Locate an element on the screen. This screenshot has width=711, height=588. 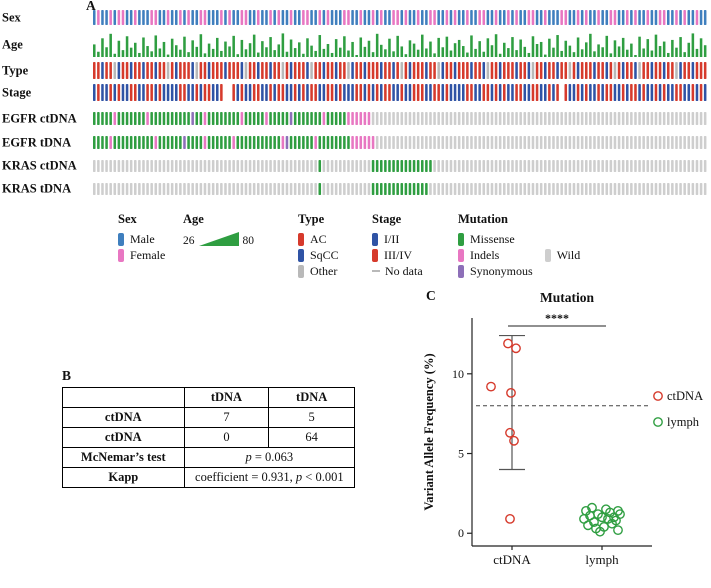
other-label: Other is located at coordinates (324, 270).